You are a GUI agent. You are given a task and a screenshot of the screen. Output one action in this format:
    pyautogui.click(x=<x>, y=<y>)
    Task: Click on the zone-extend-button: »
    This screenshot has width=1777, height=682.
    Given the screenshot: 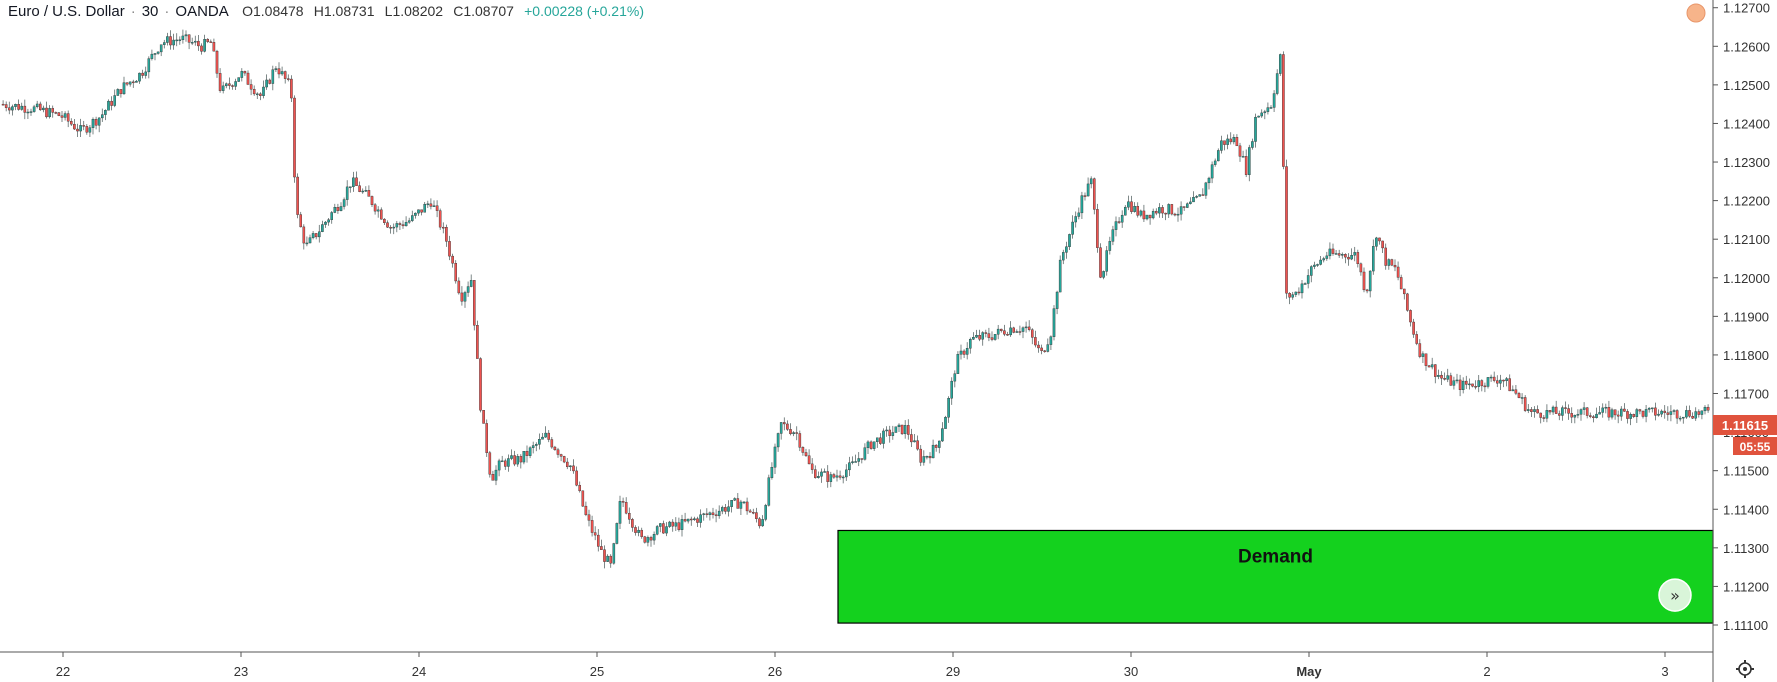 What is the action you would take?
    pyautogui.click(x=1675, y=595)
    